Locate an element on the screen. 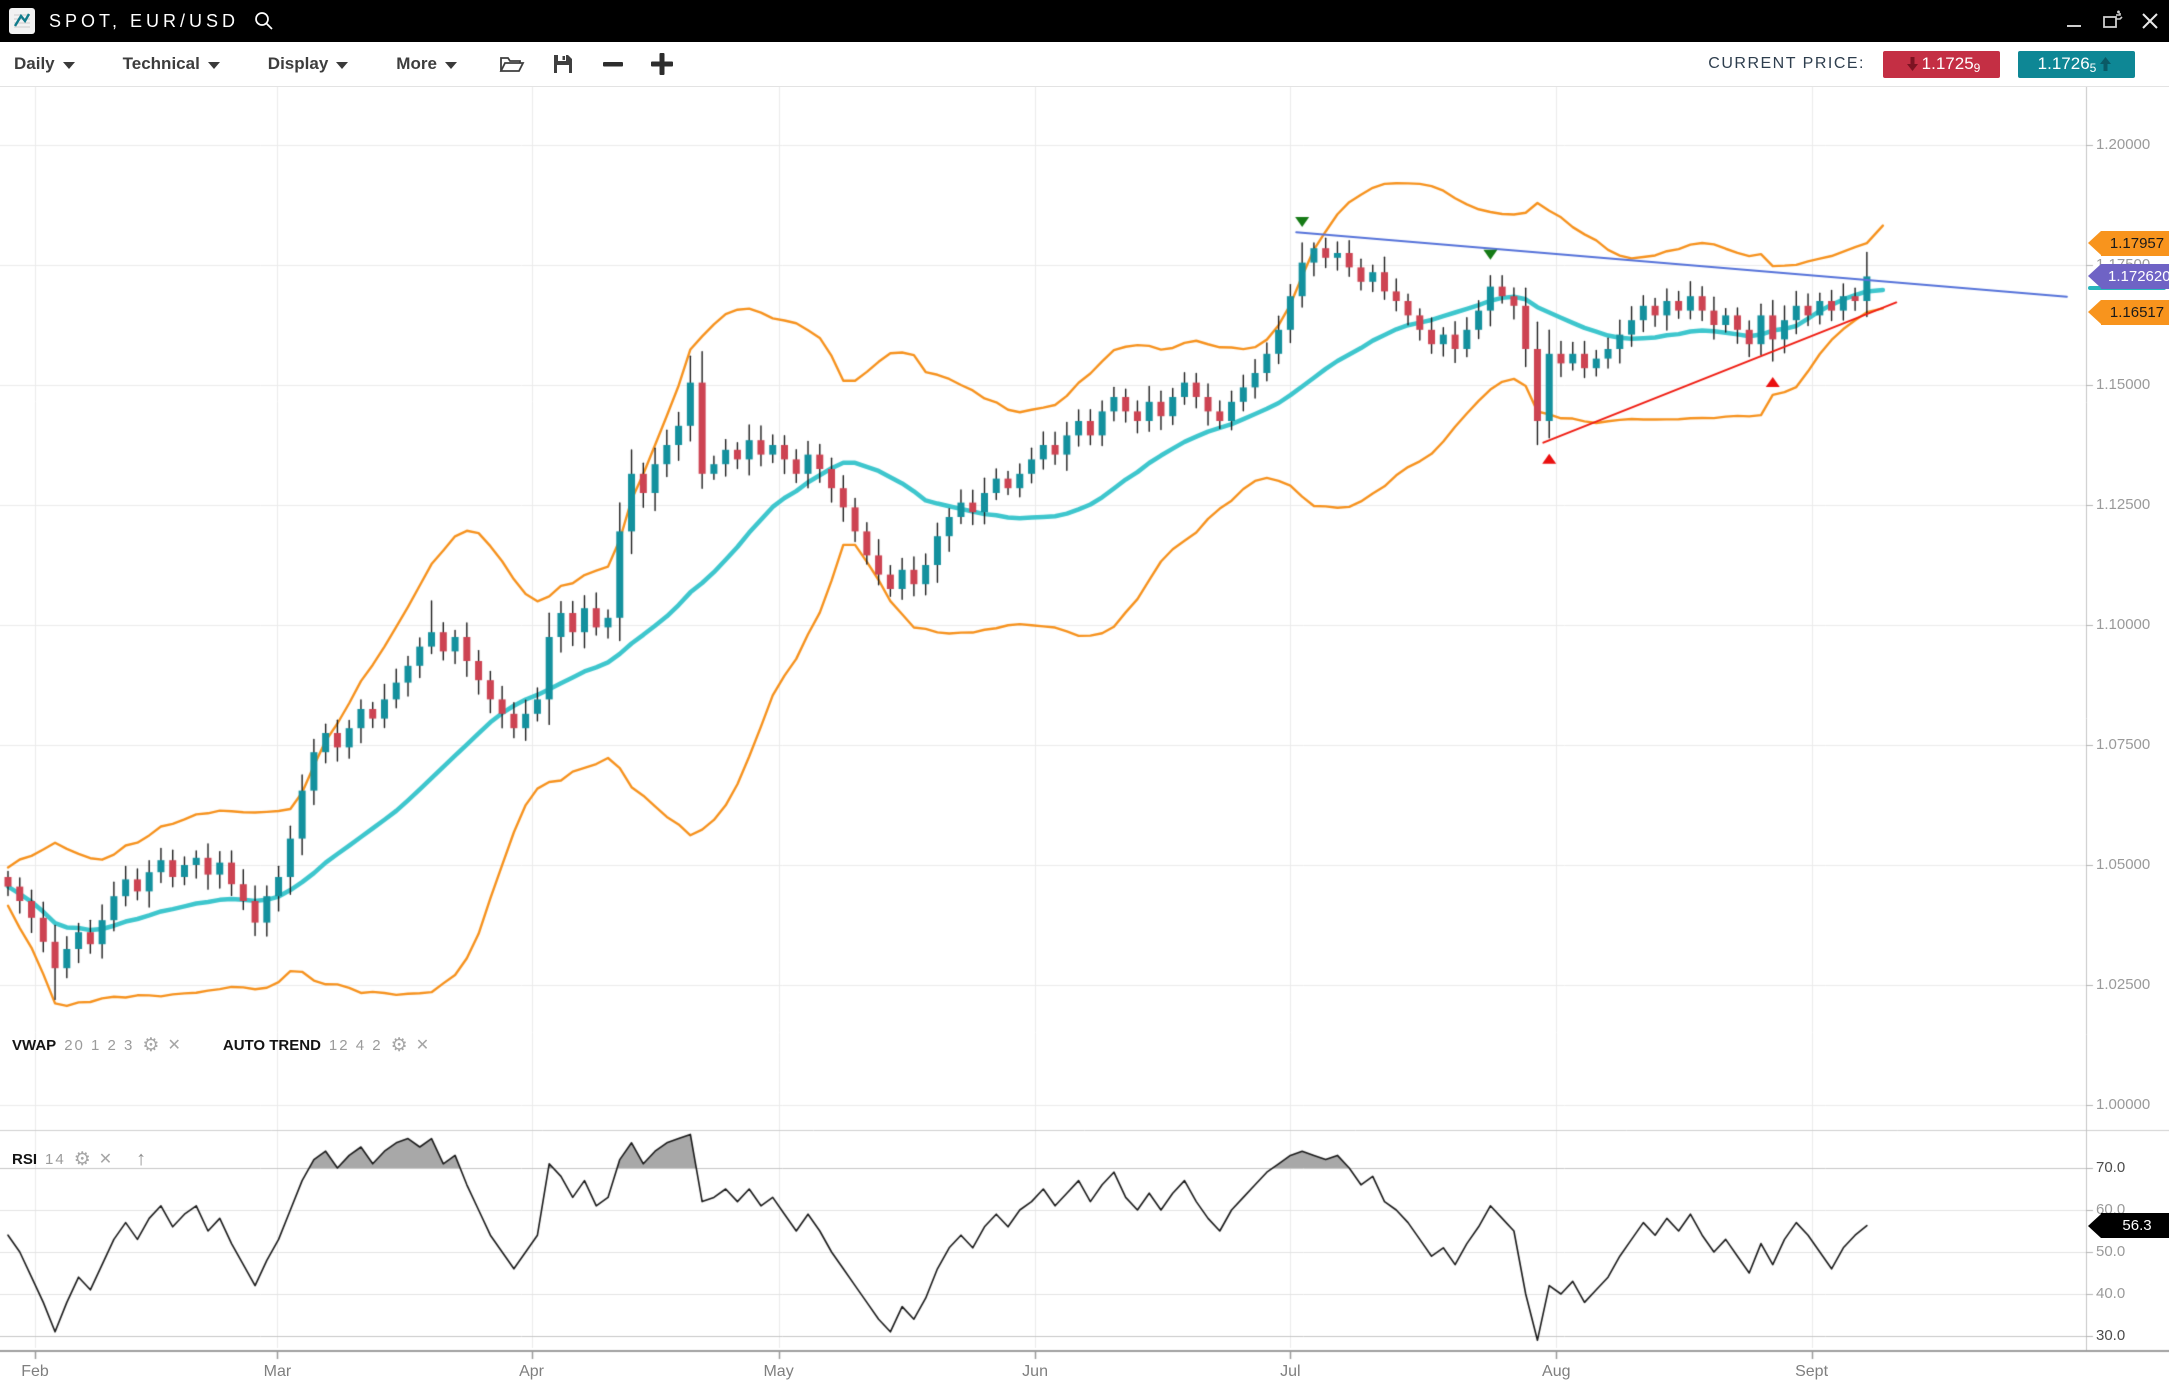 The height and width of the screenshot is (1387, 2169). upper-band-price-tag: 1.17957 is located at coordinates (2128, 243).